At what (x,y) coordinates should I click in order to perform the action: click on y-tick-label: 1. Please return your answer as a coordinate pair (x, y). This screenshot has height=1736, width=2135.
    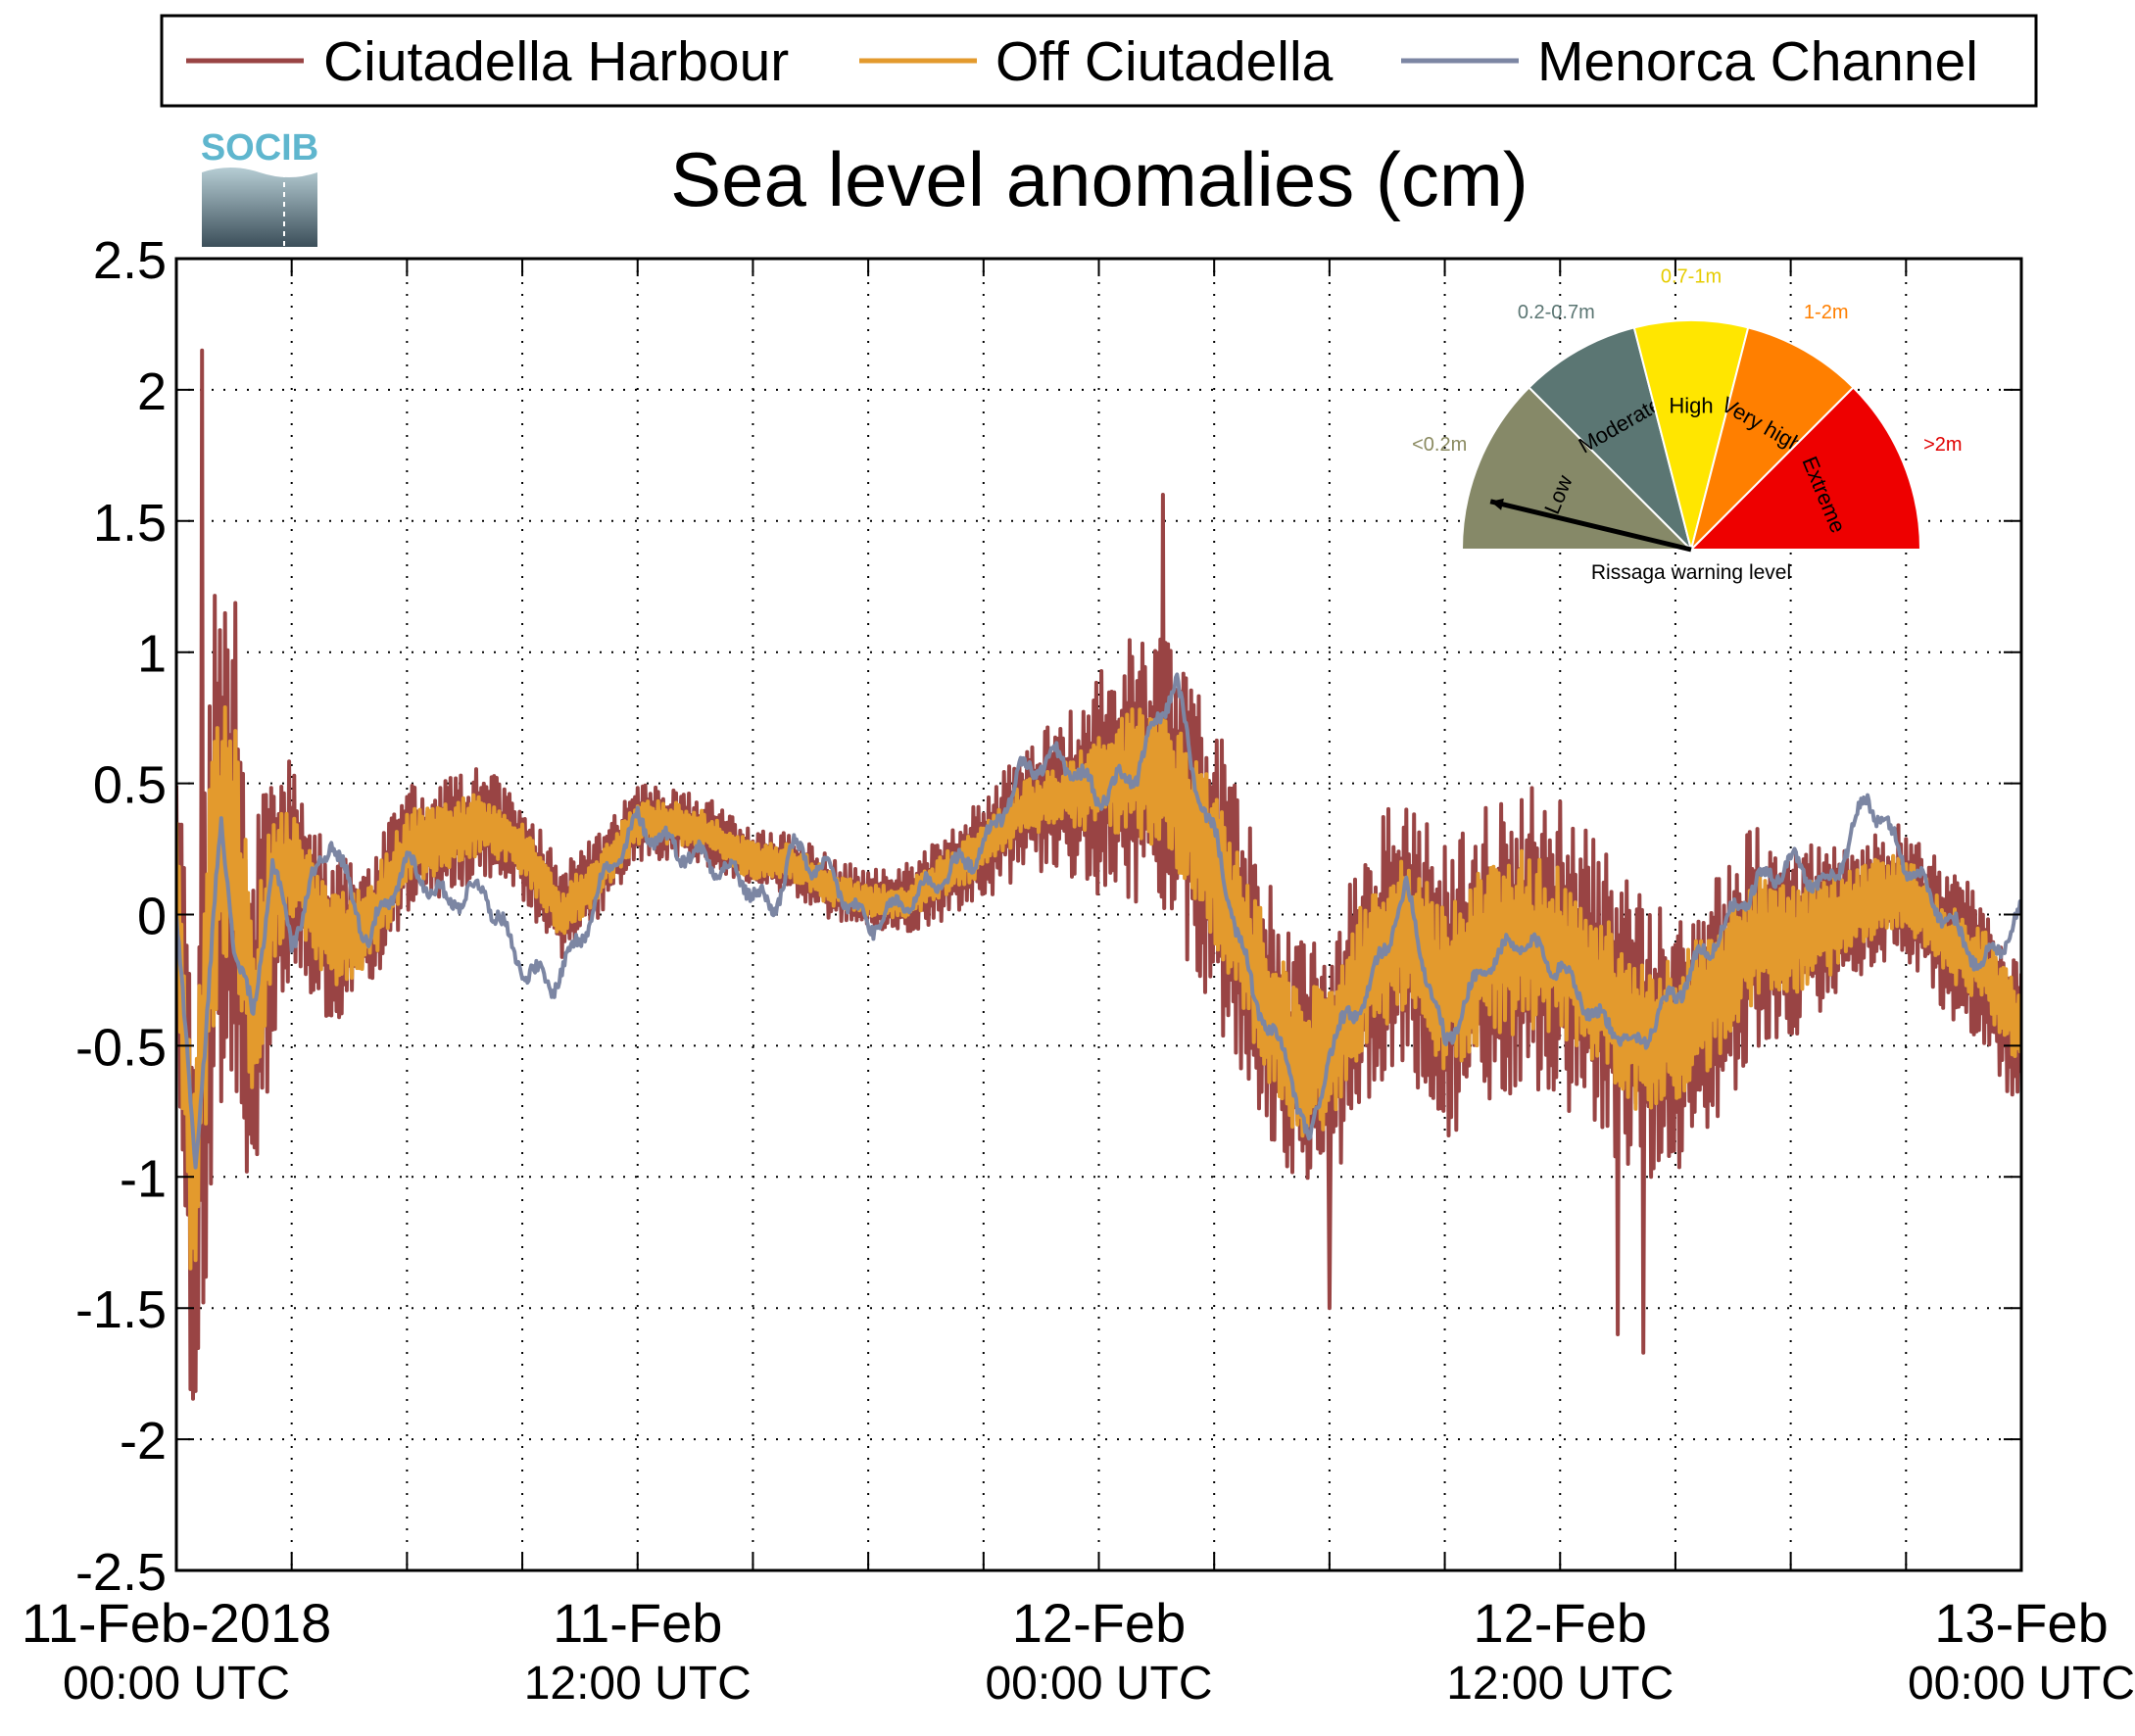
    Looking at the image, I should click on (152, 654).